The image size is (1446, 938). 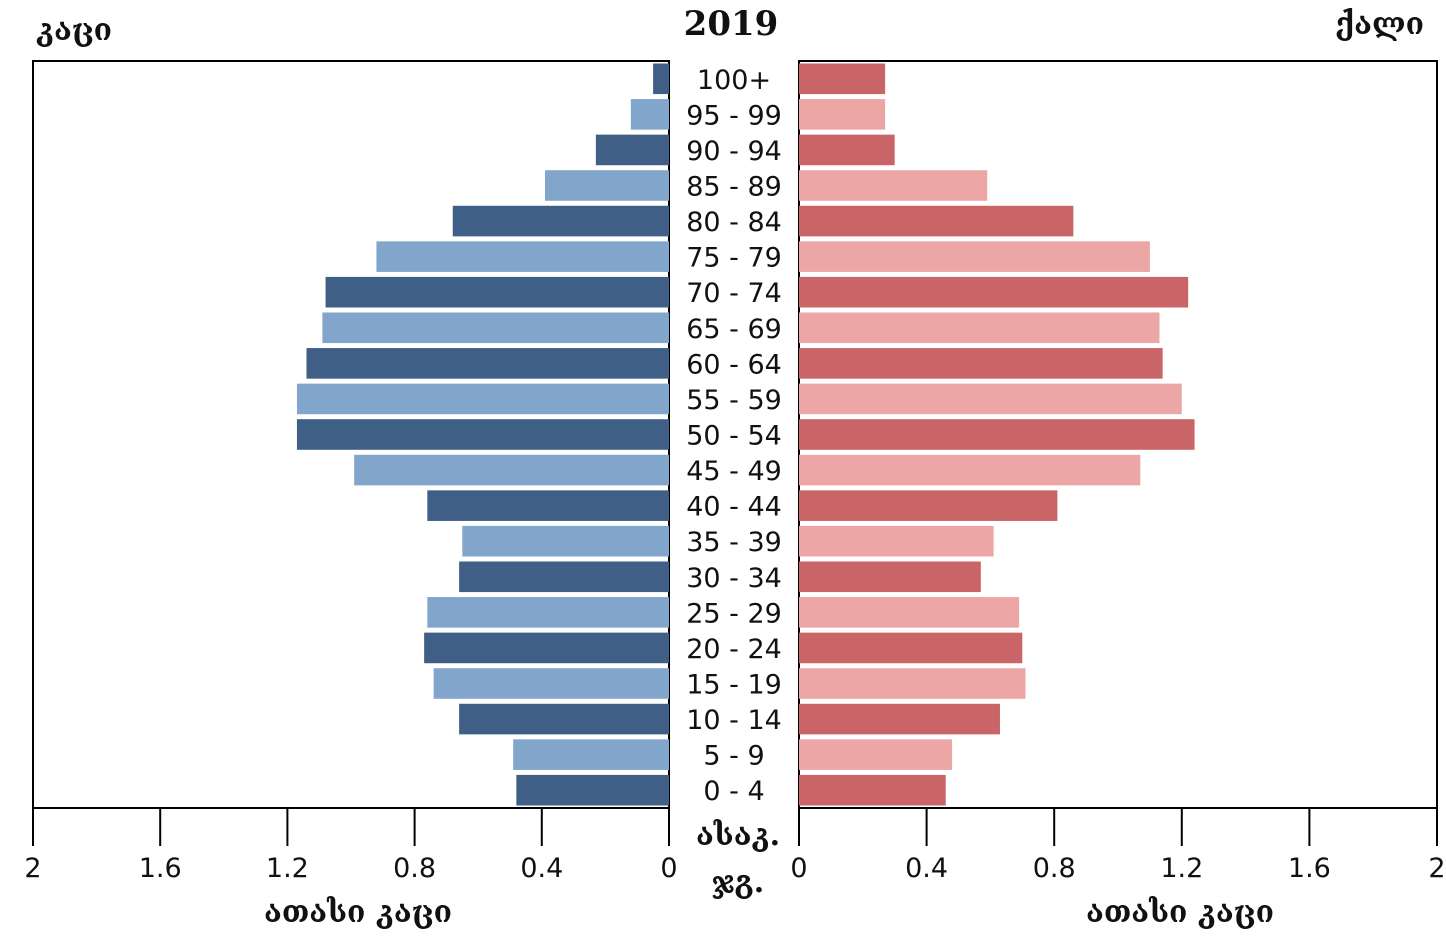 What do you see at coordinates (74, 30) in the screenshot?
I see `male-label: კაცი` at bounding box center [74, 30].